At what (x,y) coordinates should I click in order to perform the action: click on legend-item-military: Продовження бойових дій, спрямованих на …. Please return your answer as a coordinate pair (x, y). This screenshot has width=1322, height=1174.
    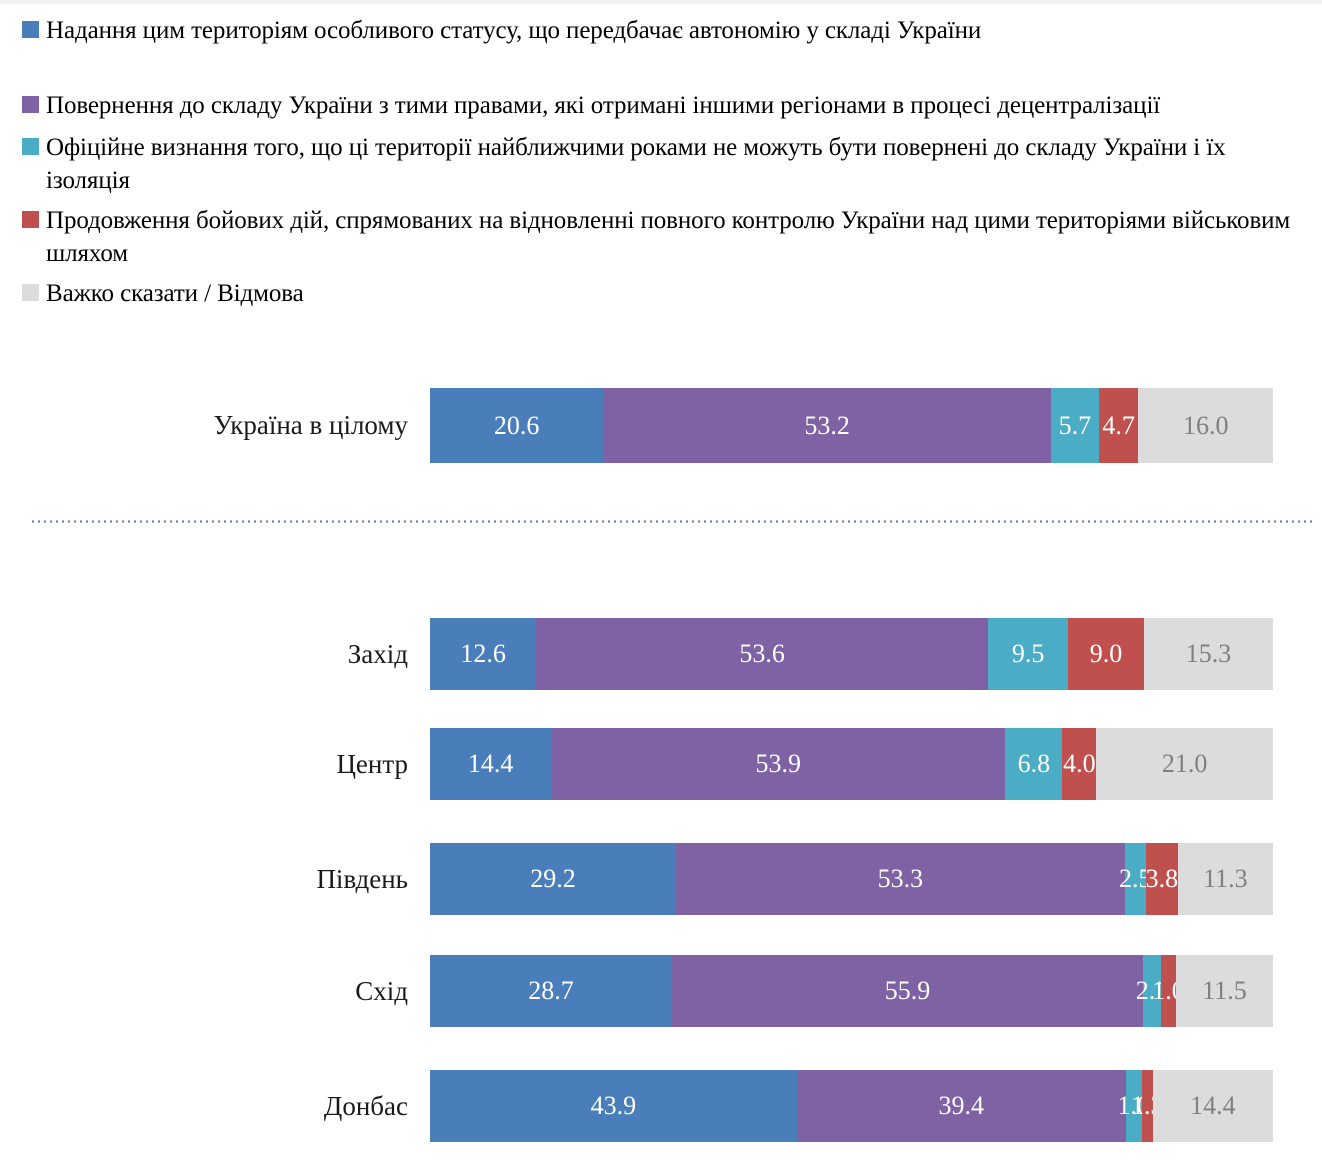
    Looking at the image, I should click on (667, 237).